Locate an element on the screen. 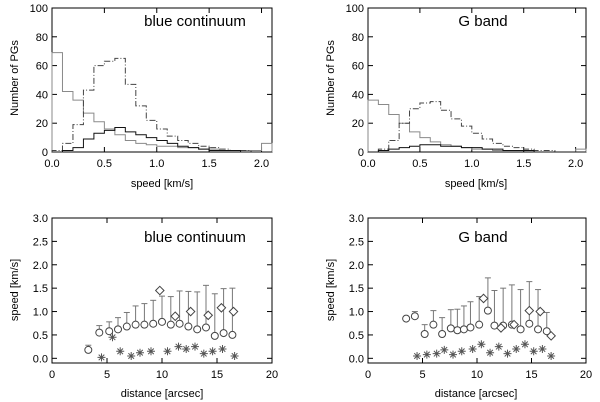  x-tick-label: 2.0 is located at coordinates (575, 164).